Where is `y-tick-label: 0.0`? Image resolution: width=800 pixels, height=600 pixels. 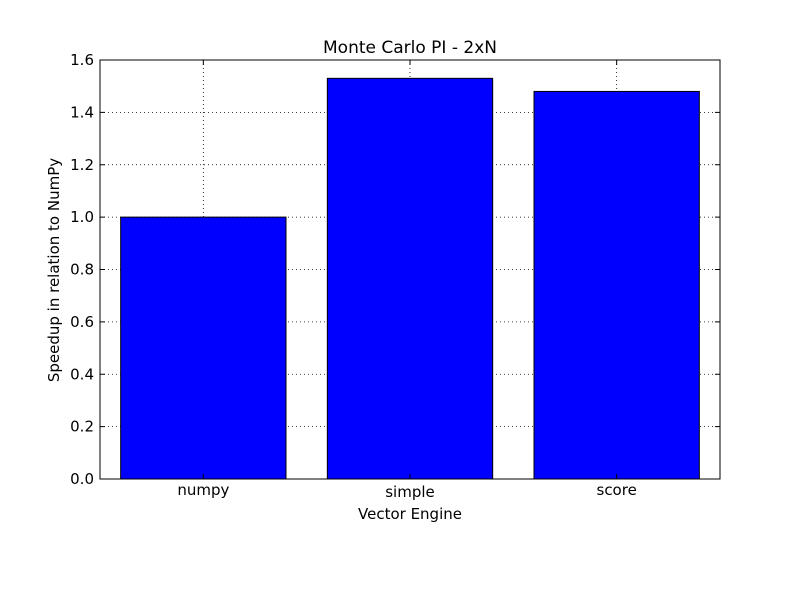 y-tick-label: 0.0 is located at coordinates (82, 479).